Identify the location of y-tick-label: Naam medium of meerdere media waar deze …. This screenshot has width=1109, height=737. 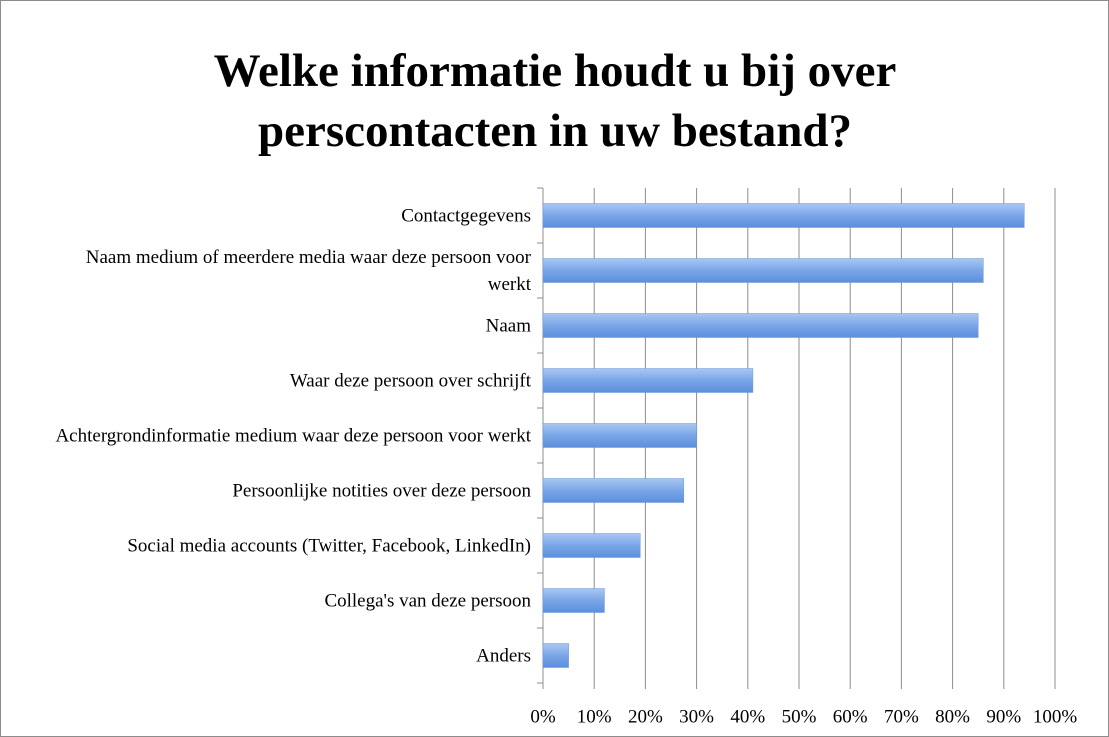
(308, 270).